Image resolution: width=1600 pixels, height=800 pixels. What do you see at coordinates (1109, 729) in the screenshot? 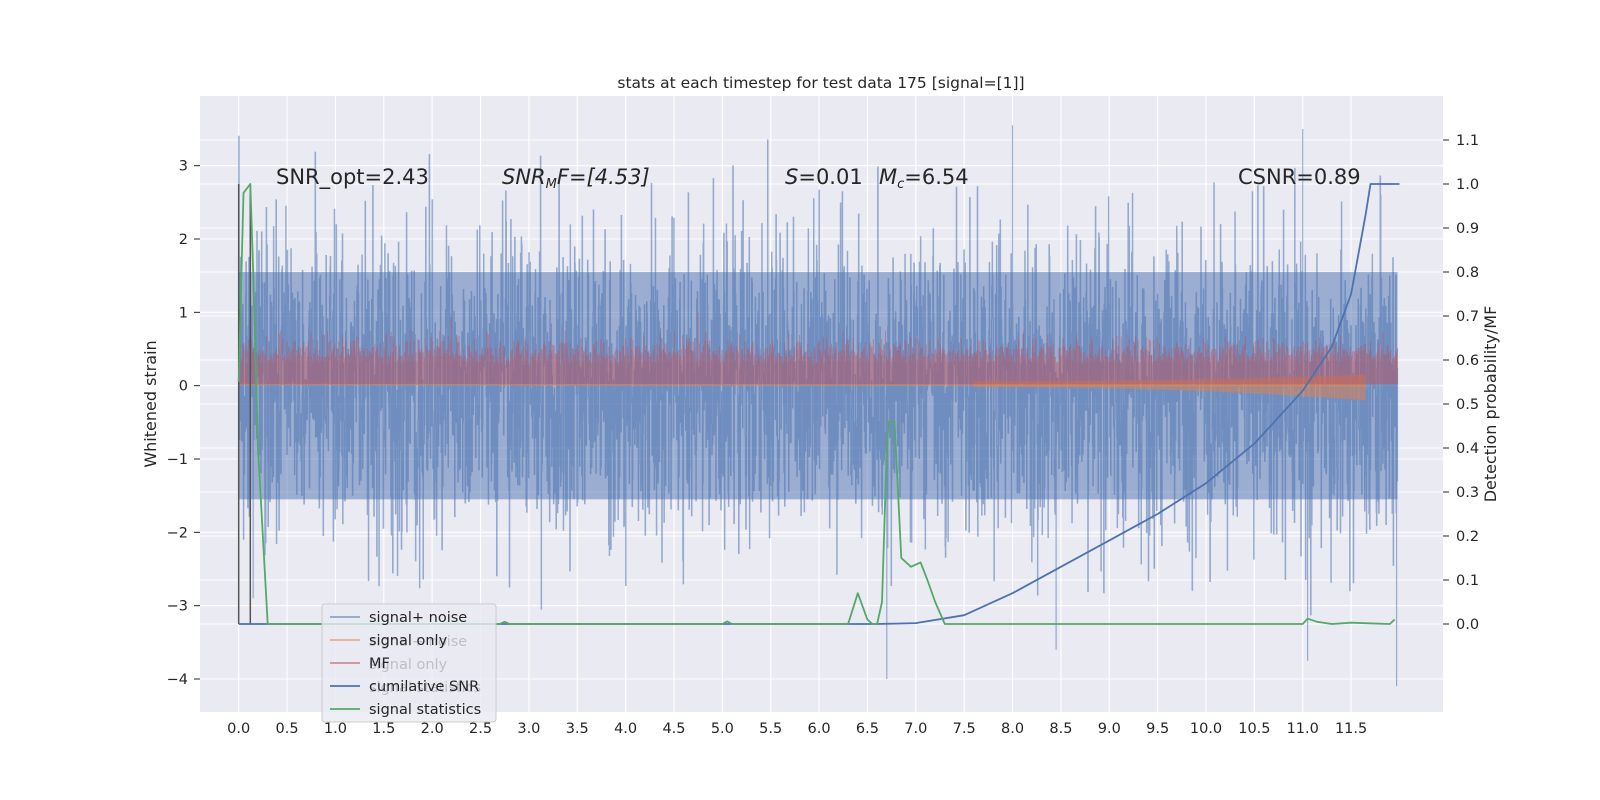
I see `x-tick-label: 9.0` at bounding box center [1109, 729].